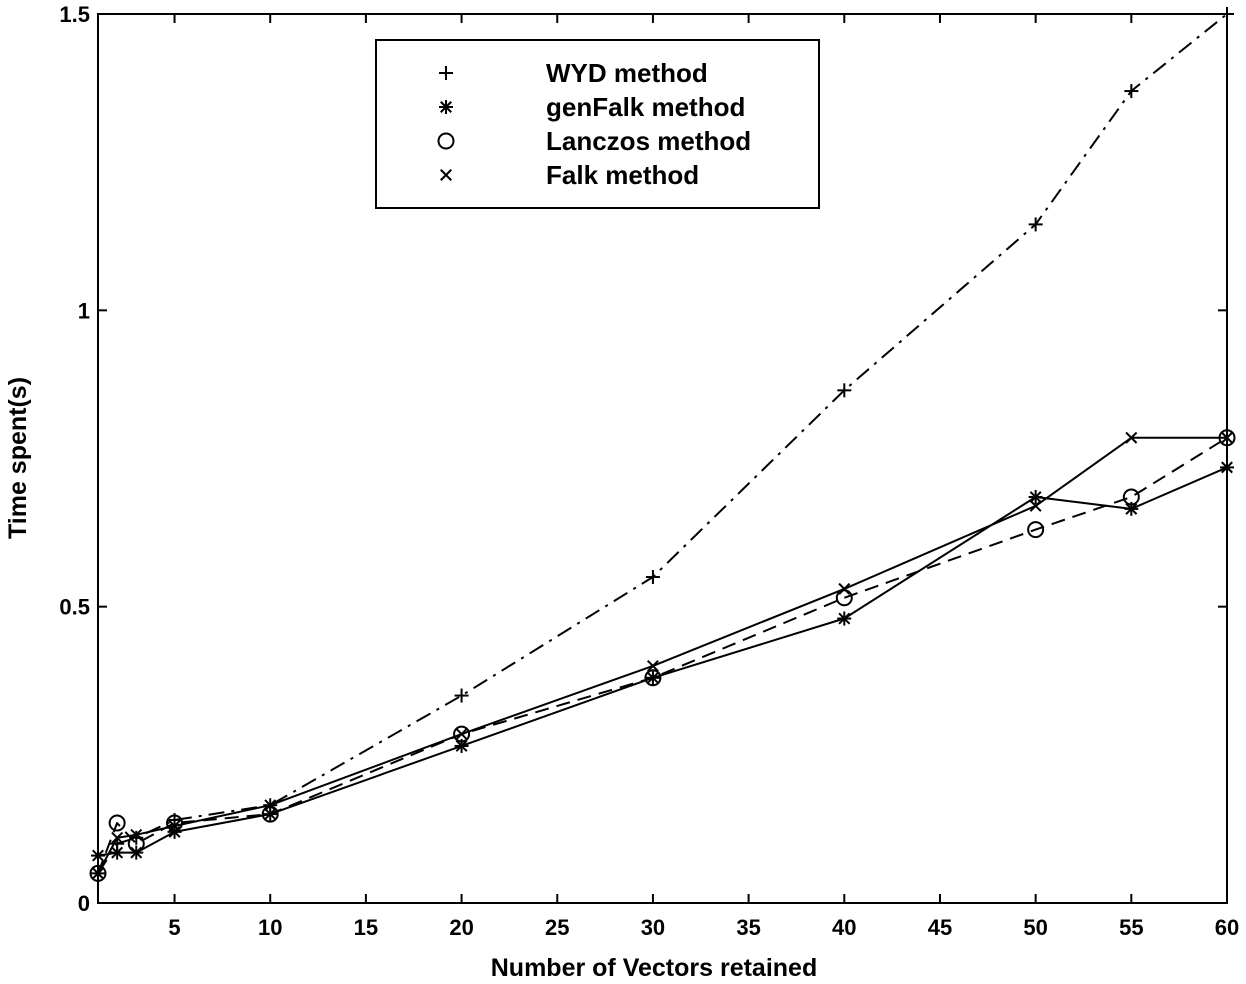 The image size is (1246, 984). I want to click on legend-marker-falk-method, so click(446, 175).